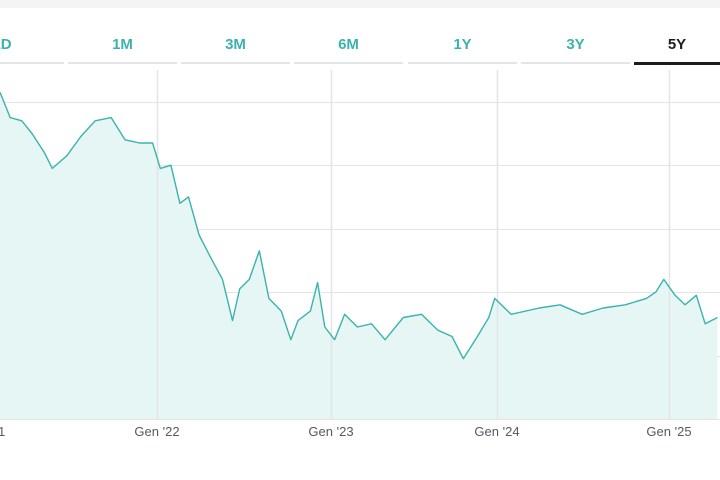 The width and height of the screenshot is (720, 480). I want to click on tab-3y: 3Y, so click(575, 48).